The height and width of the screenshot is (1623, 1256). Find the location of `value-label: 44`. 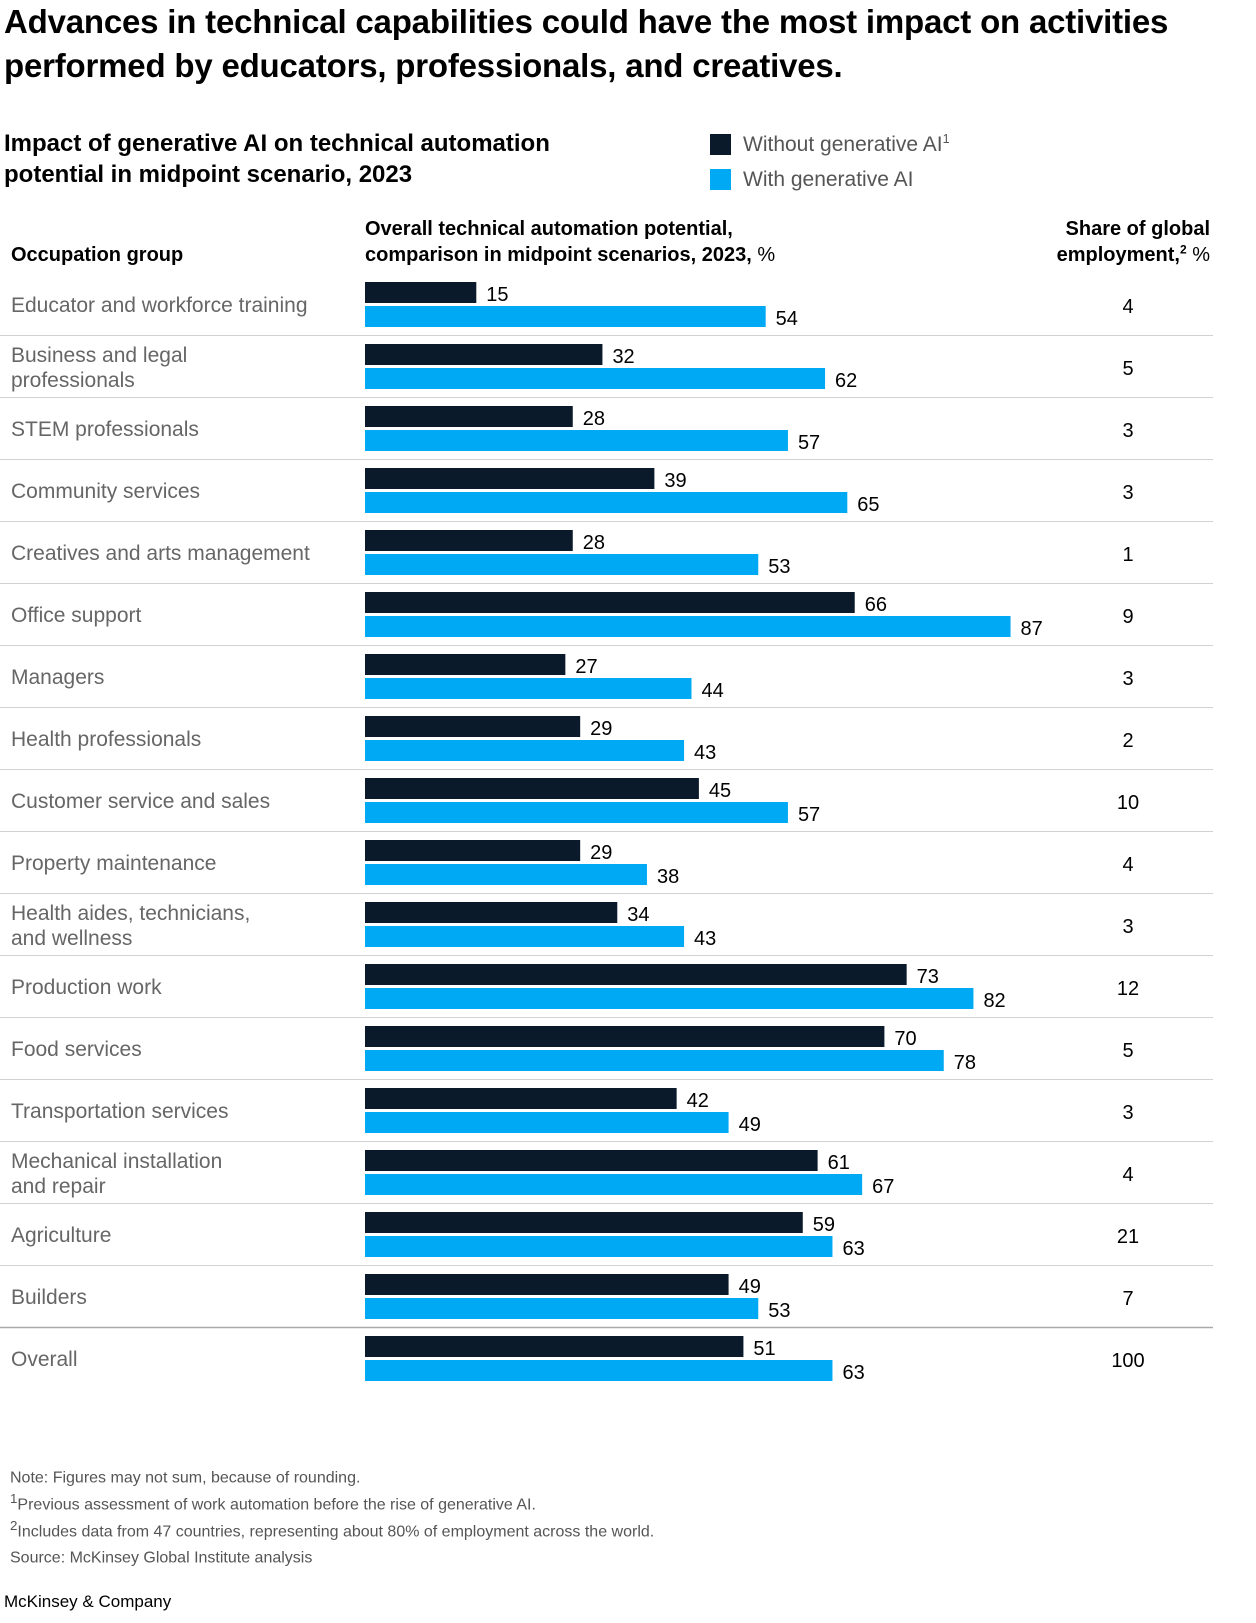

value-label: 44 is located at coordinates (712, 691).